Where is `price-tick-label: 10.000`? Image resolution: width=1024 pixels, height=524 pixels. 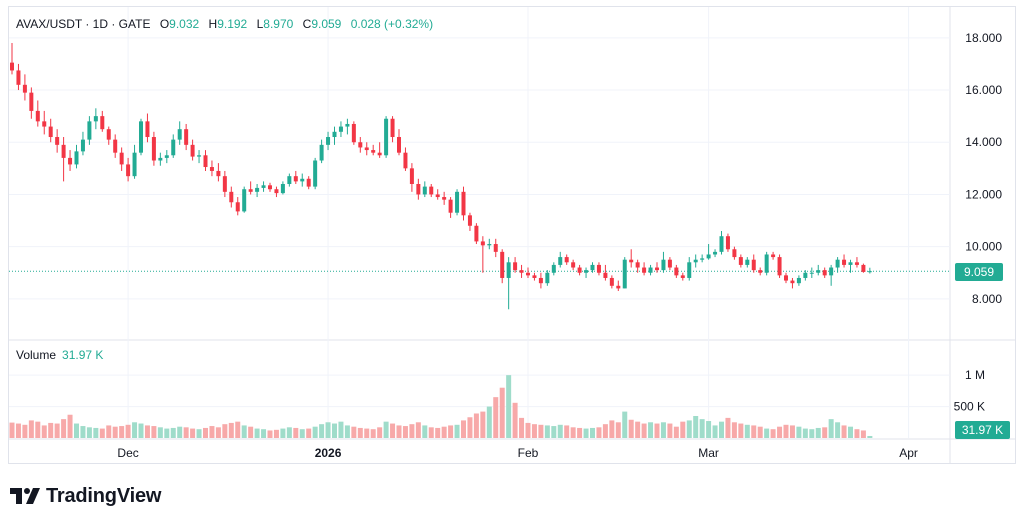 price-tick-label: 10.000 is located at coordinates (983, 247).